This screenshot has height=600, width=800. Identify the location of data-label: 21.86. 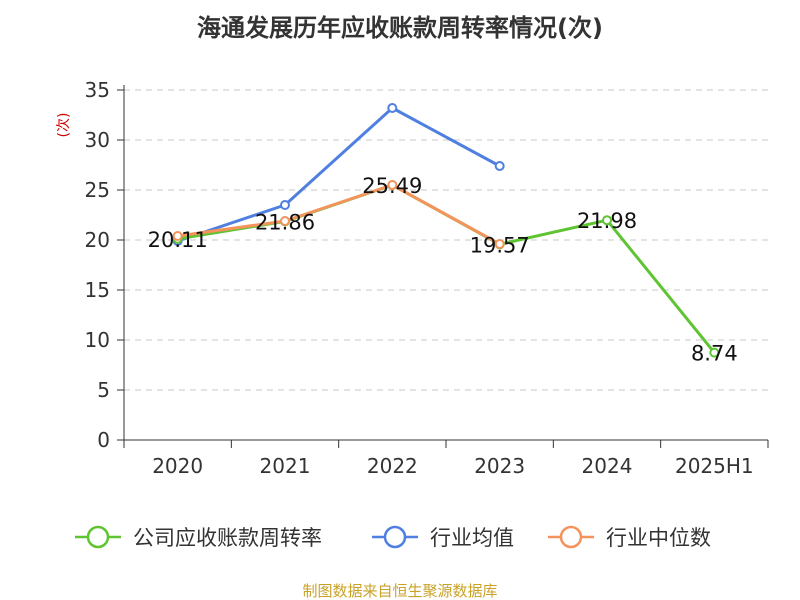
(285, 222).